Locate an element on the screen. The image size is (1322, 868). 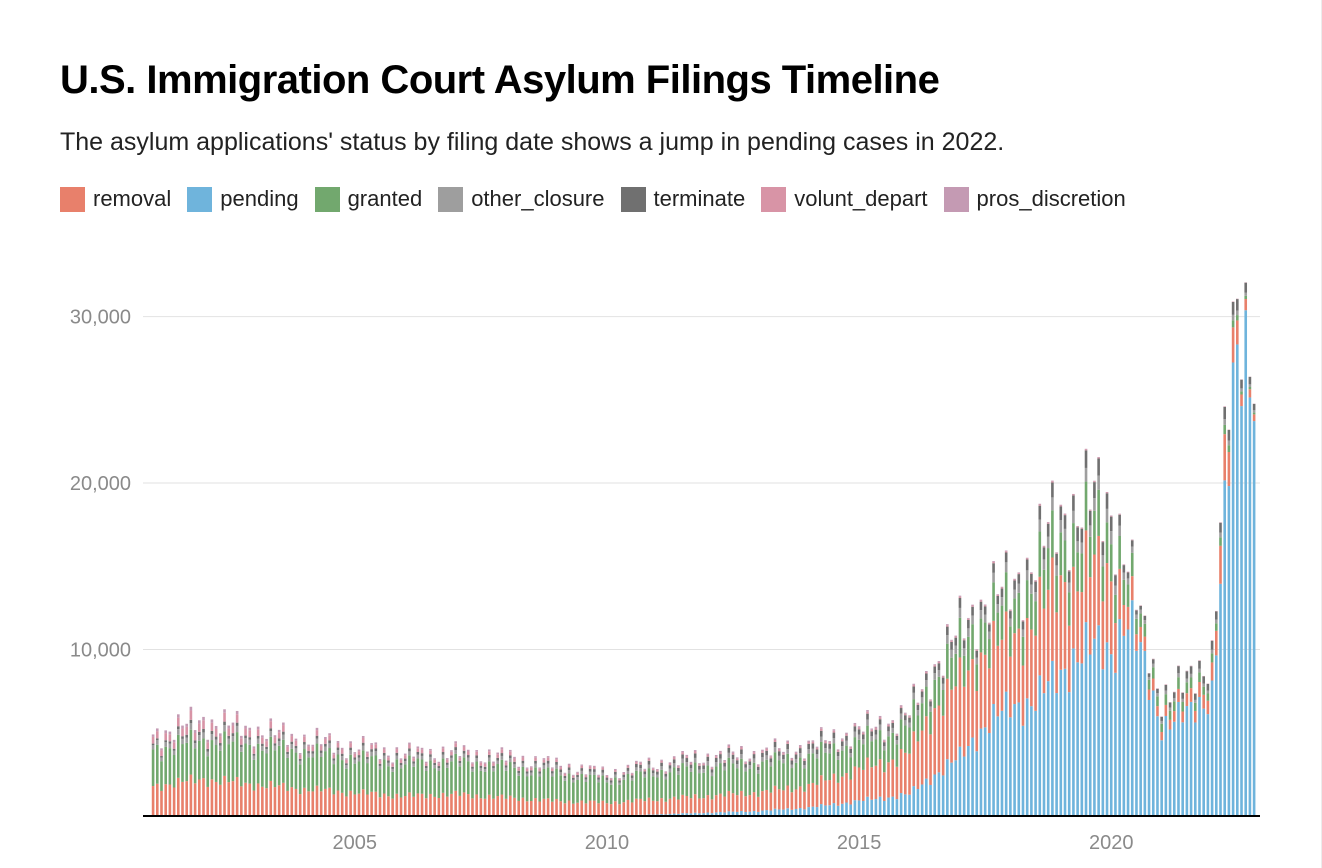
legend-item-volunt-depart: volunt_depart is located at coordinates (844, 199).